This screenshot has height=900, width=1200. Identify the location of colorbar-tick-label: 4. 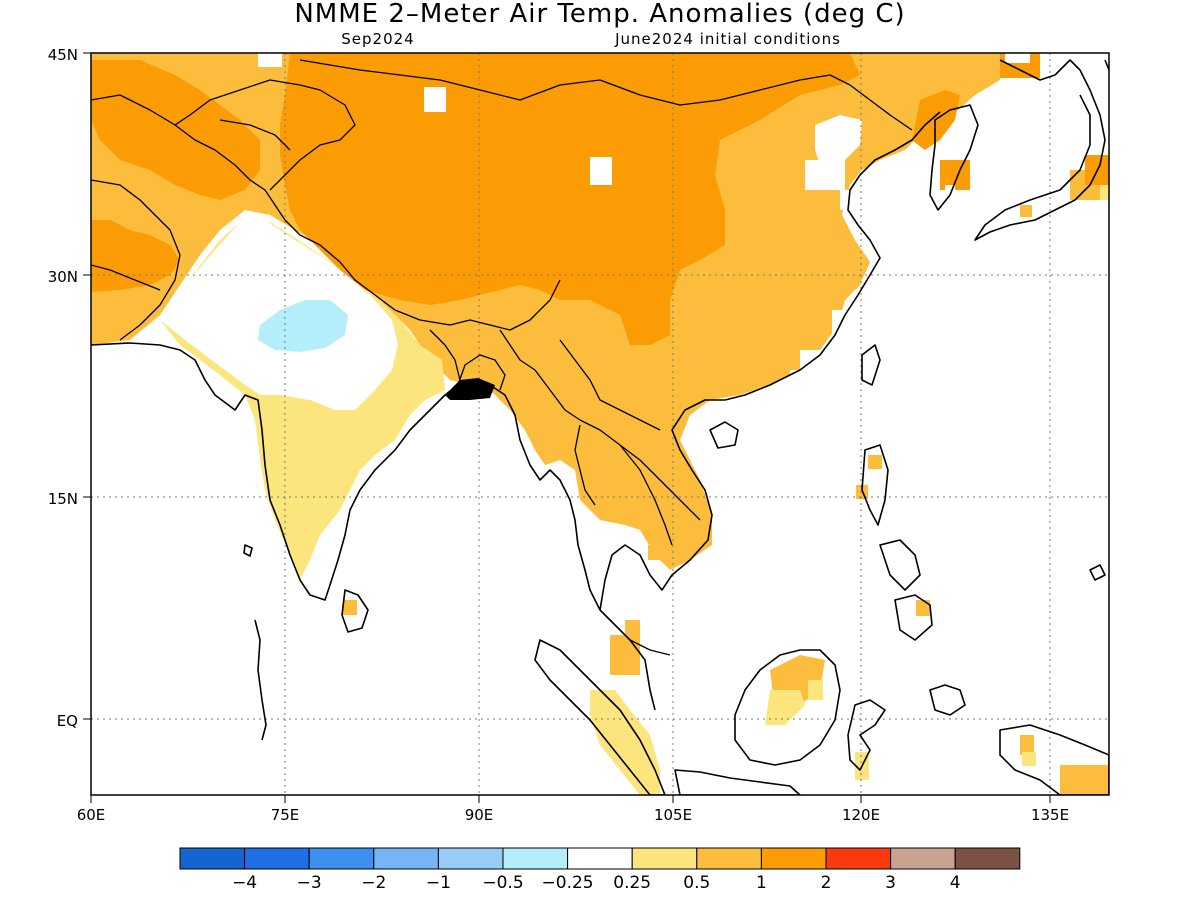
(955, 883).